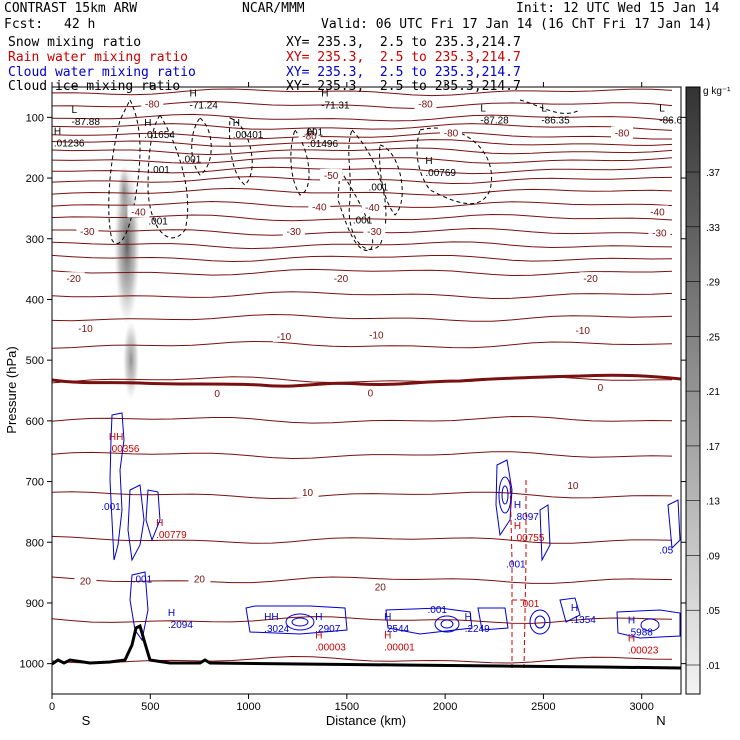  What do you see at coordinates (248, 135) in the screenshot?
I see `extremum-value: .00401` at bounding box center [248, 135].